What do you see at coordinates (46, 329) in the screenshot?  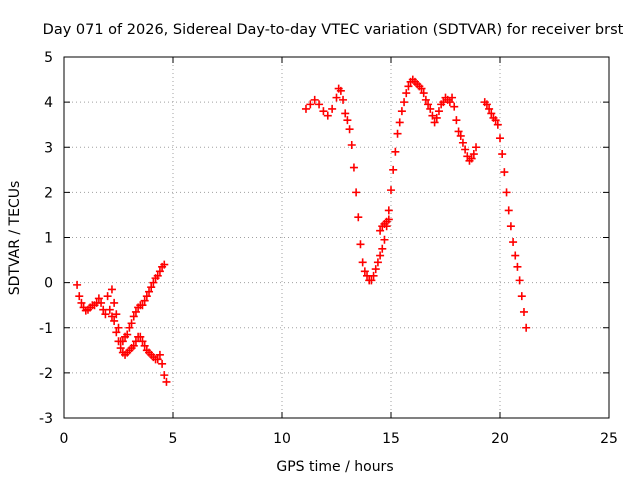 I see `y-tick-label-2: -1` at bounding box center [46, 329].